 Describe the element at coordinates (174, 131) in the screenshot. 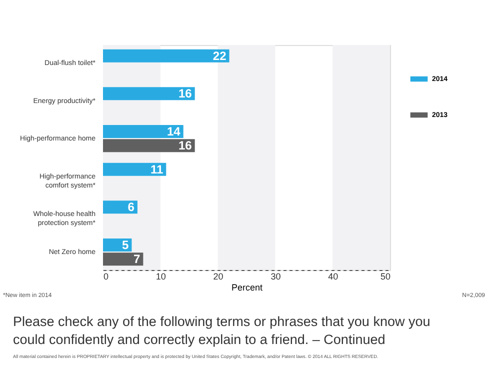

I see `data-label: 14` at that location.